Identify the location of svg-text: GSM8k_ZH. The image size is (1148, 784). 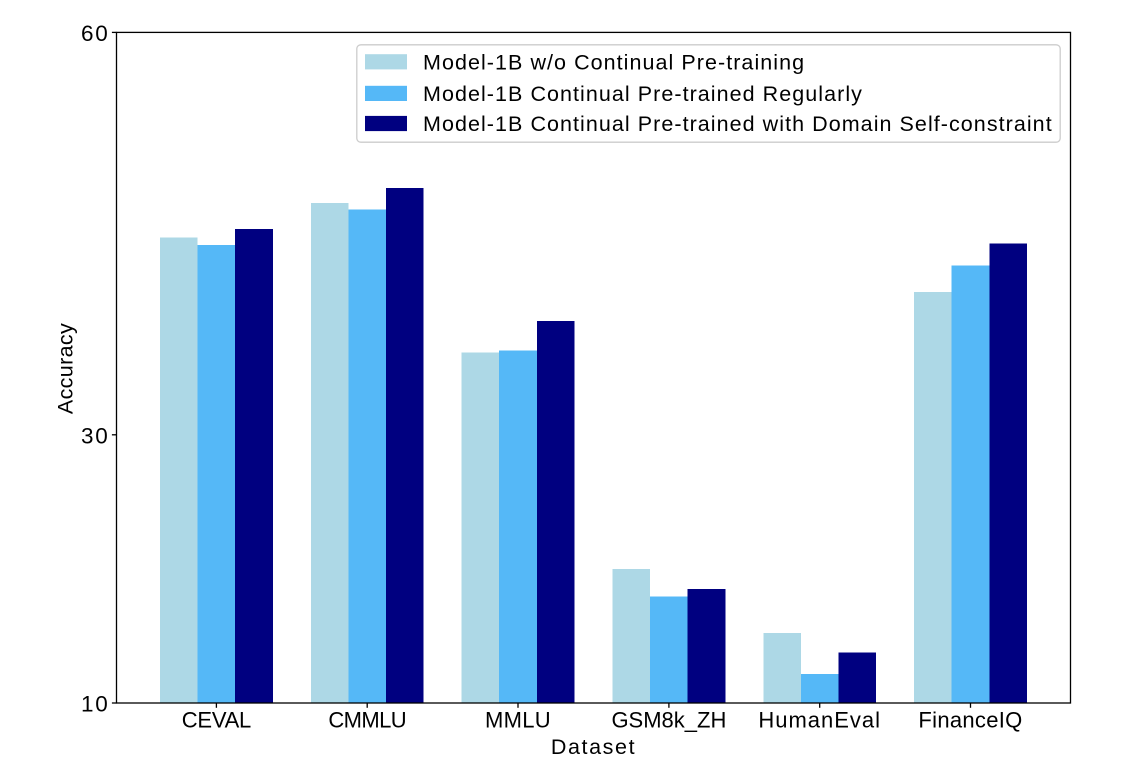
(668, 720).